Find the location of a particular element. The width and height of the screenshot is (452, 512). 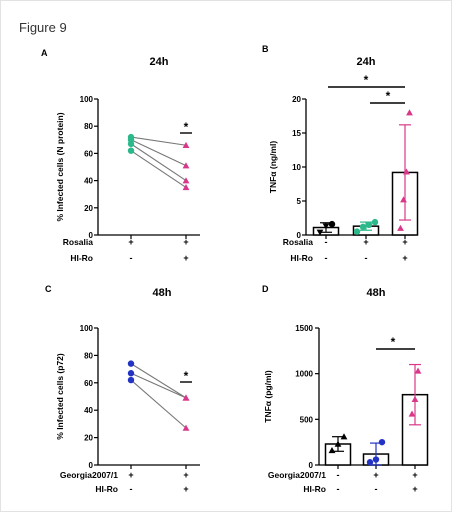

panel-b-y-tick-label: 0 is located at coordinates (299, 235).